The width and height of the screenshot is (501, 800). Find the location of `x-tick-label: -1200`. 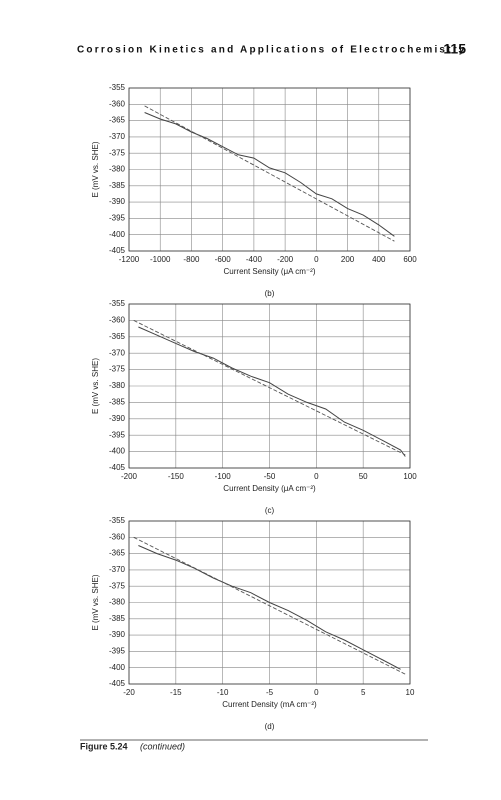

x-tick-label: -1200 is located at coordinates (129, 259).